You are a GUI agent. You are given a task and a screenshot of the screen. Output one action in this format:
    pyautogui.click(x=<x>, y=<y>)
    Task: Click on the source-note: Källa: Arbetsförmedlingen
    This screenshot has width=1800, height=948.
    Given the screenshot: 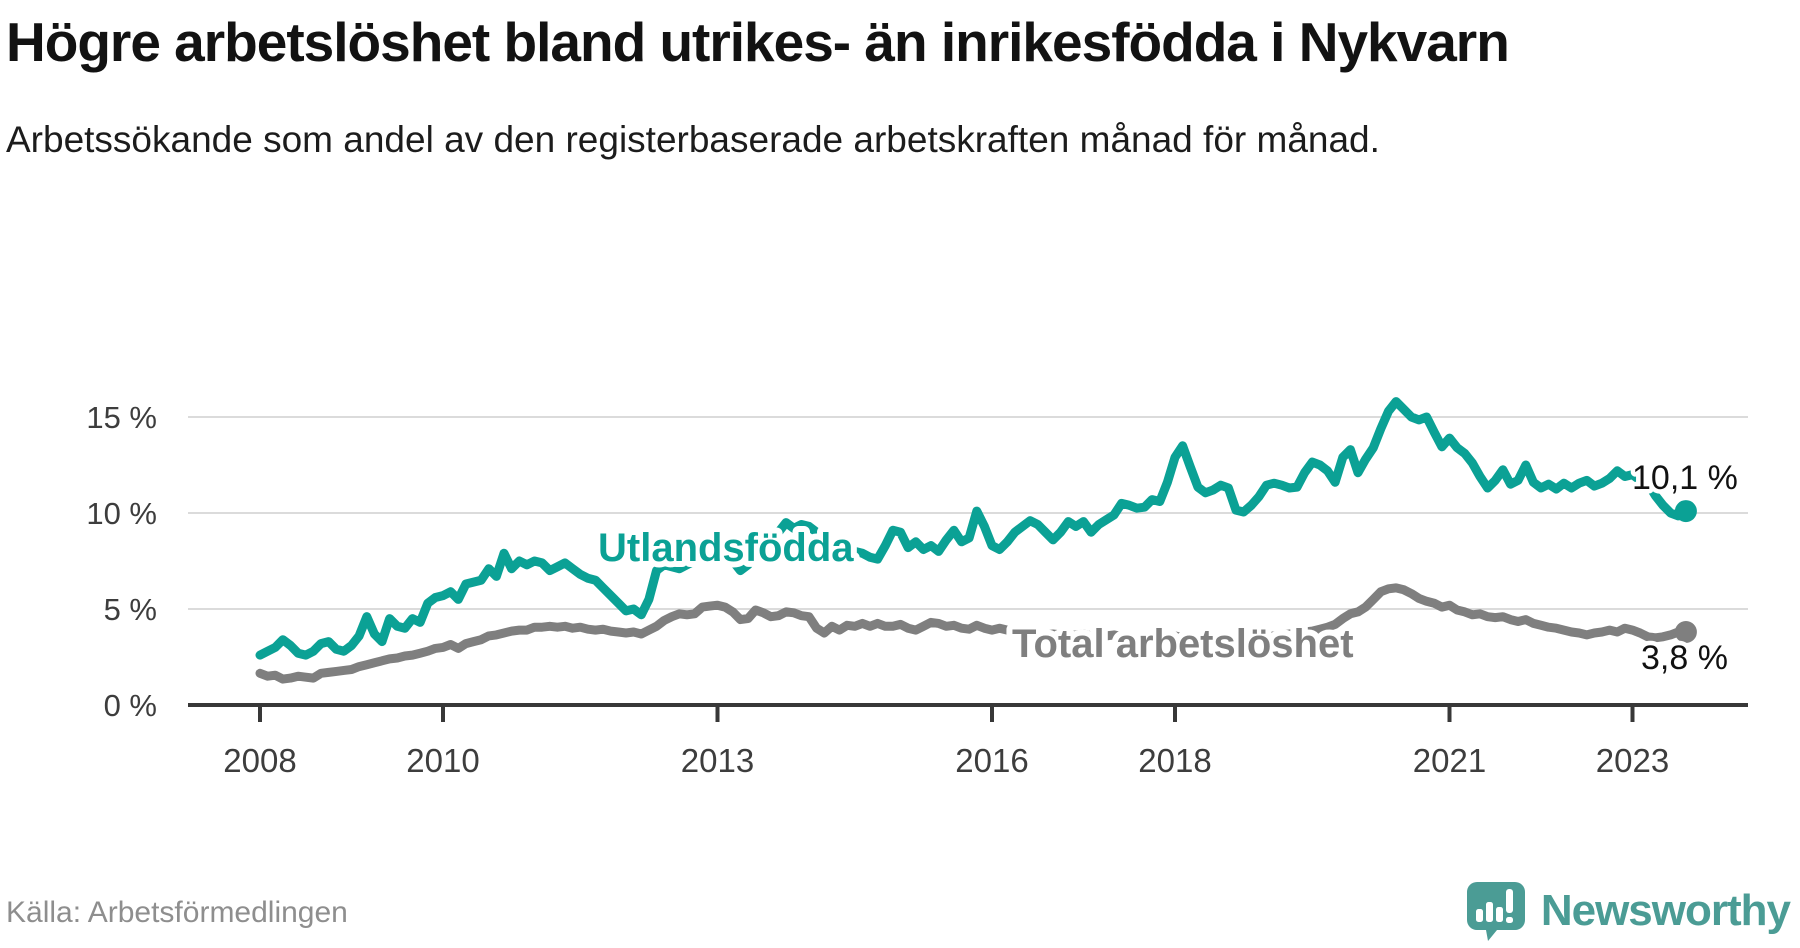 What is the action you would take?
    pyautogui.click(x=177, y=912)
    